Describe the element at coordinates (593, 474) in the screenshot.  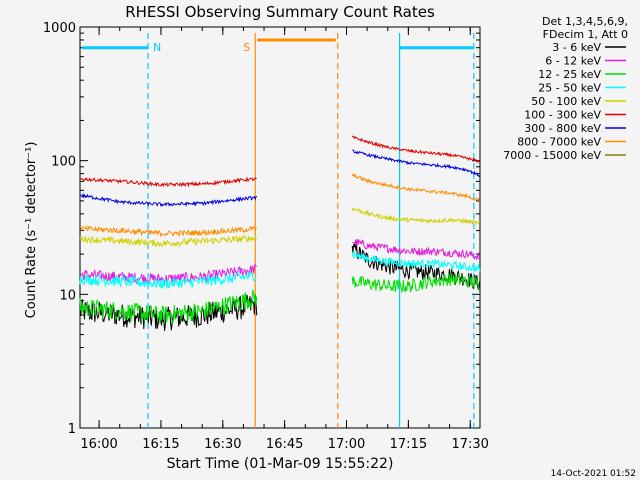
I see `footer-timestamp: 14-Oct-2021 01:52` at that location.